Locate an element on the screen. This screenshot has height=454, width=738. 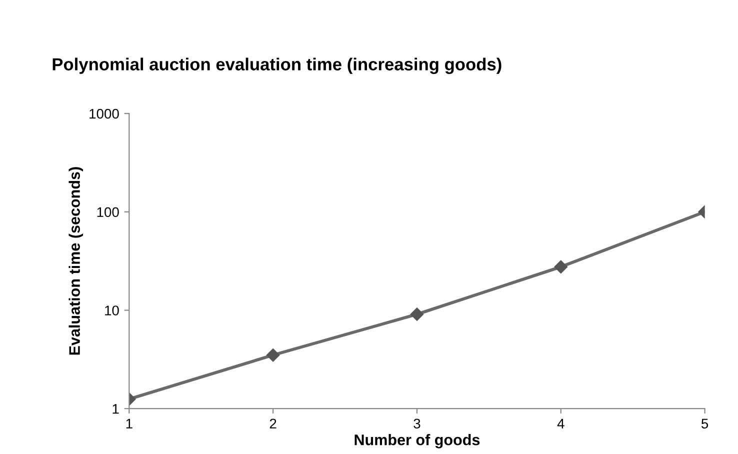
x-tick-label: 5 is located at coordinates (704, 423).